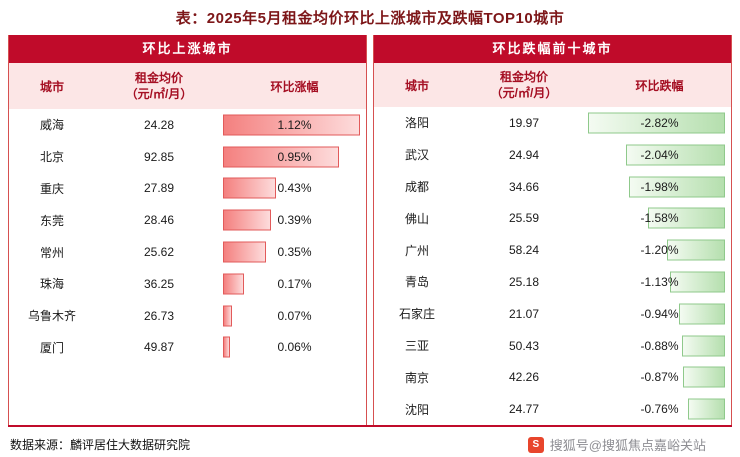 The width and height of the screenshot is (740, 457). Describe the element at coordinates (416, 155) in the screenshot. I see `city-cell: 武汉` at that location.